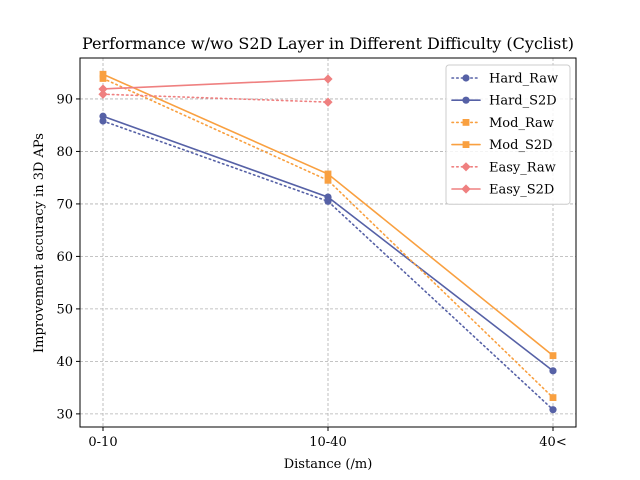 This screenshot has height=480, width=640. I want to click on y-tick-label: 30, so click(64, 414).